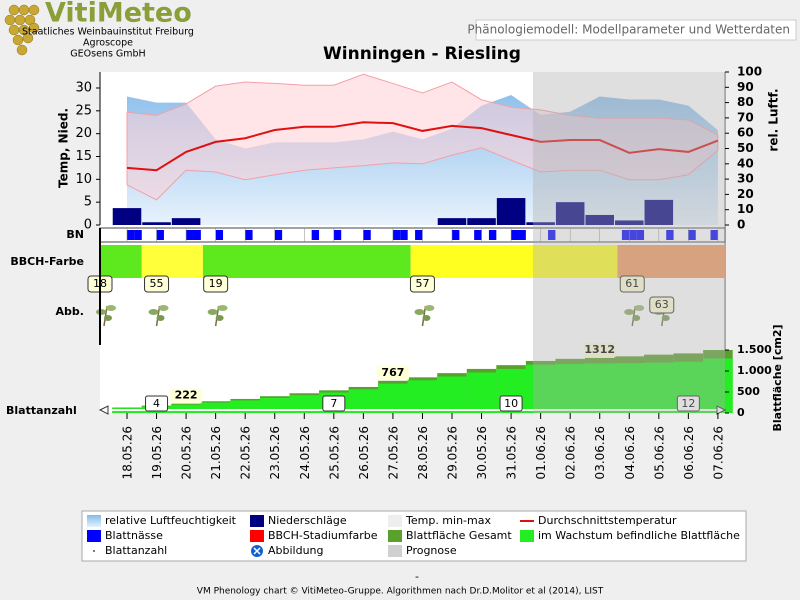 The width and height of the screenshot is (800, 600). What do you see at coordinates (639, 535) in the screenshot?
I see `legend-label: im Wachstum befindliche Blattfläche` at bounding box center [639, 535].